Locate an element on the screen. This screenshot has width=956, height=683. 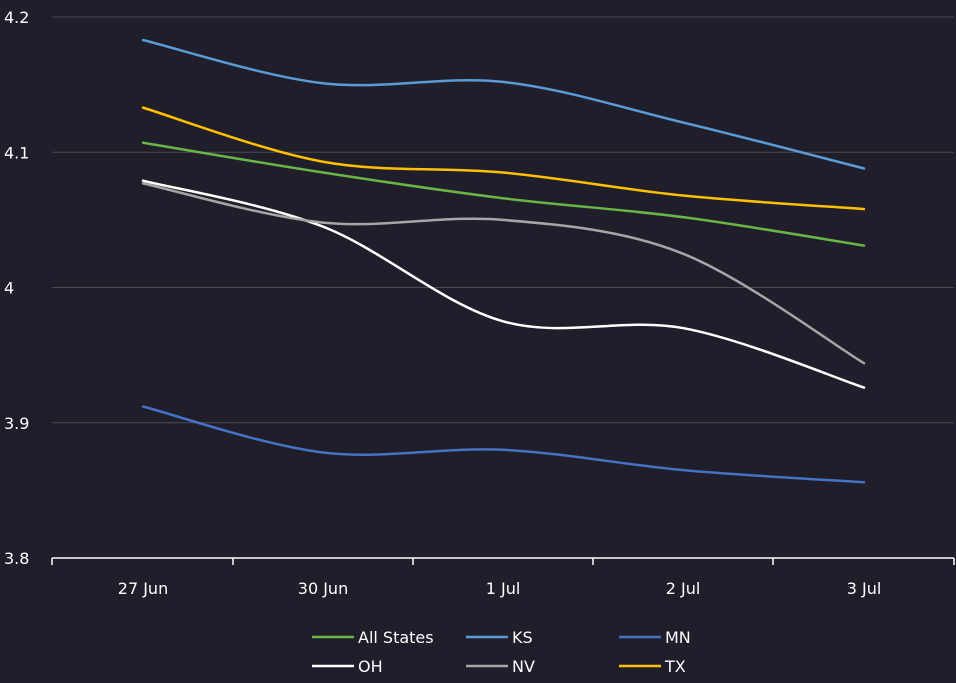
legend-label: TX is located at coordinates (675, 666).